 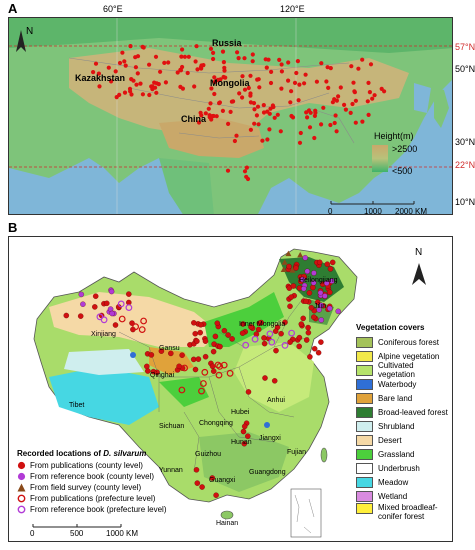 What do you see at coordinates (297, 452) in the screenshot?
I see `label-fujian: Fujian` at bounding box center [297, 452].